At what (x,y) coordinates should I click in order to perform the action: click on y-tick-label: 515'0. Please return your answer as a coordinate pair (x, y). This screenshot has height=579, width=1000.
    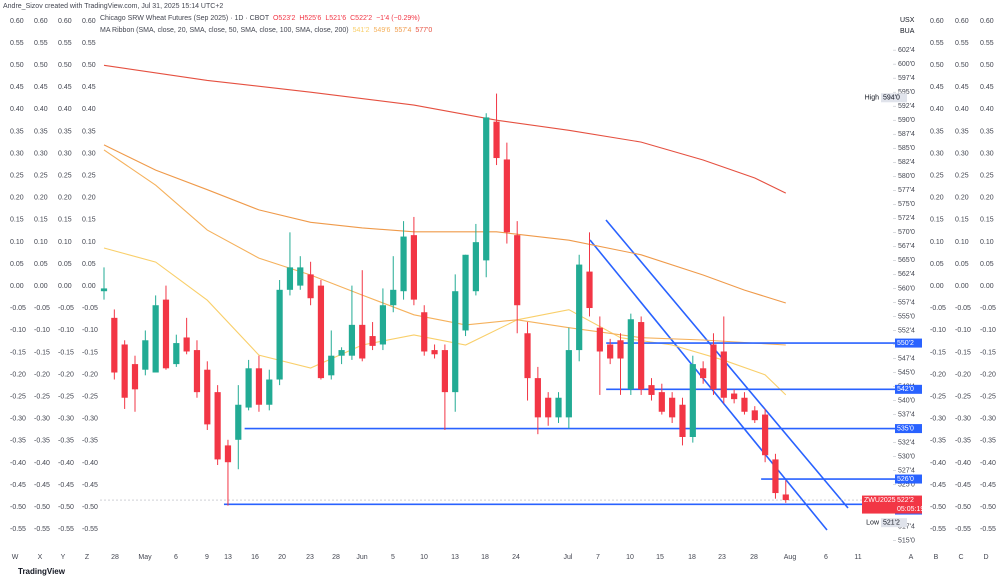
    Looking at the image, I should click on (906, 541).